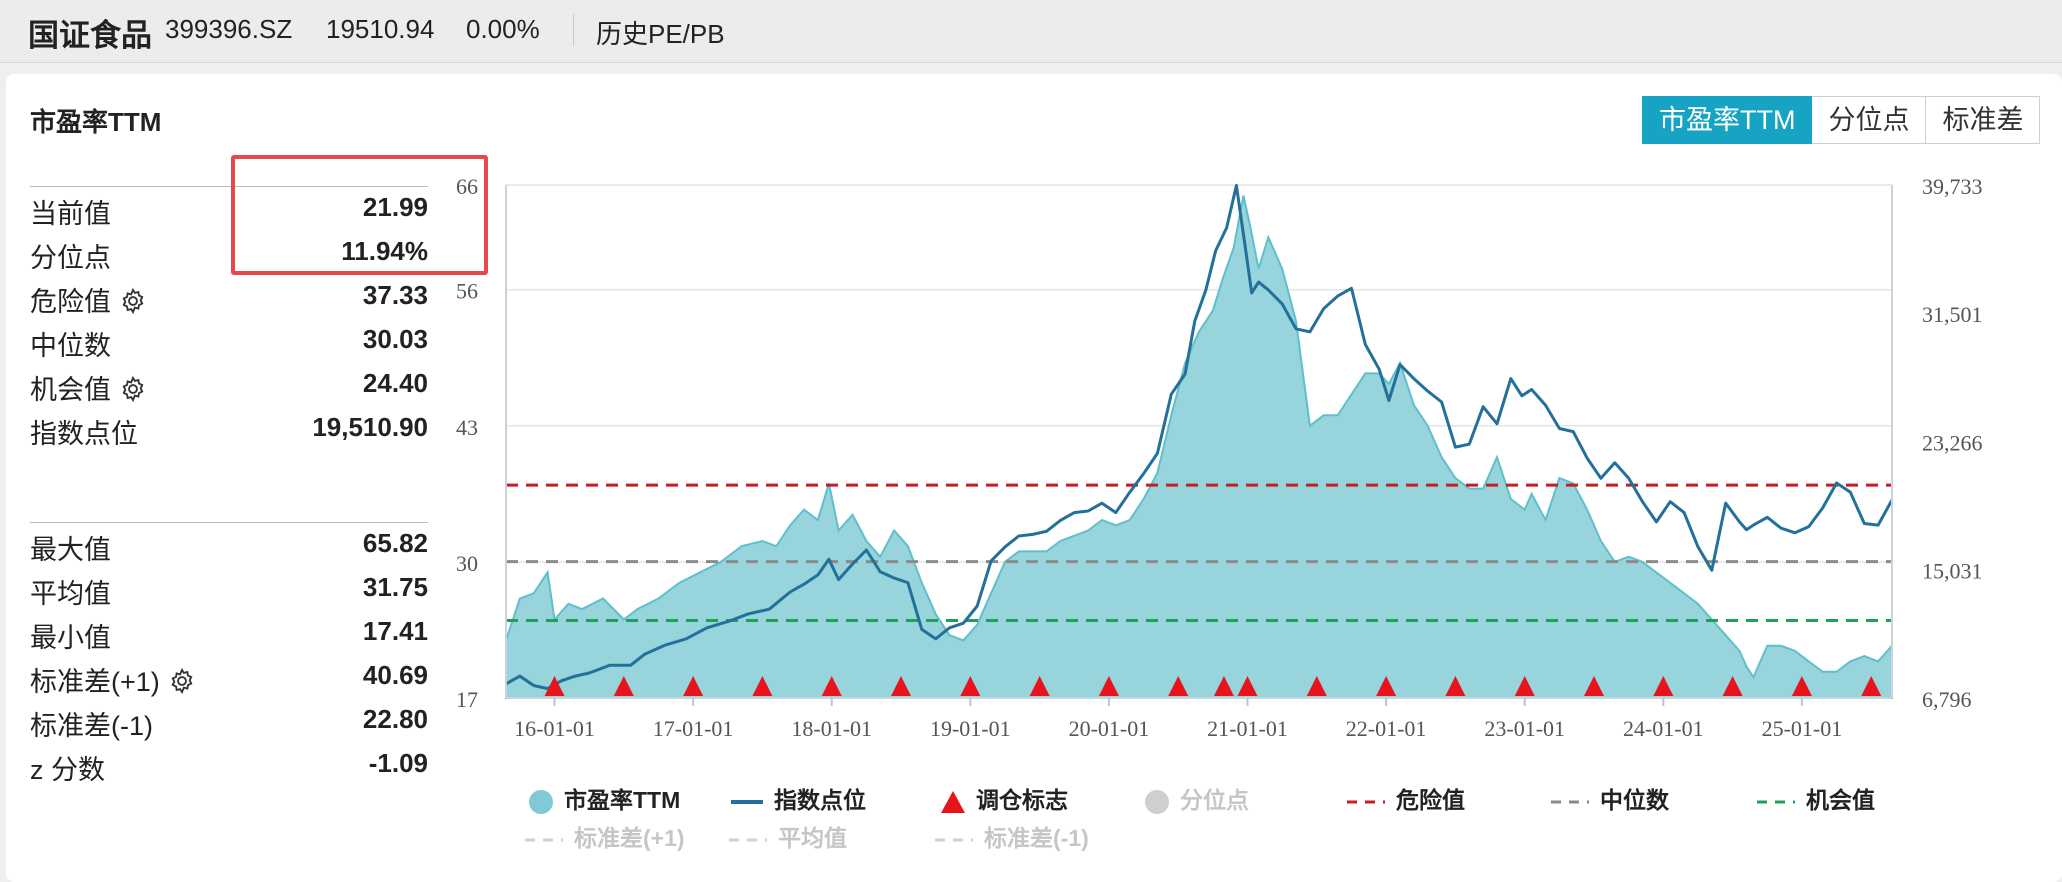  What do you see at coordinates (1952, 442) in the screenshot?
I see `y-right-tick-label: 23,266` at bounding box center [1952, 442].